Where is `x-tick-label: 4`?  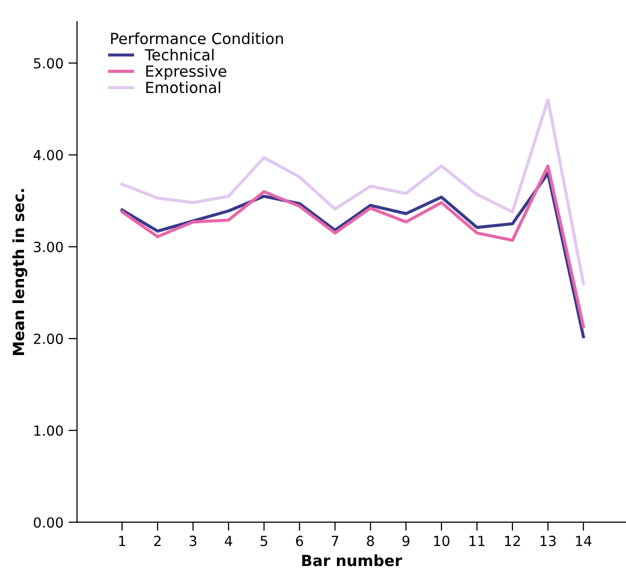
x-tick-label: 4 is located at coordinates (228, 541).